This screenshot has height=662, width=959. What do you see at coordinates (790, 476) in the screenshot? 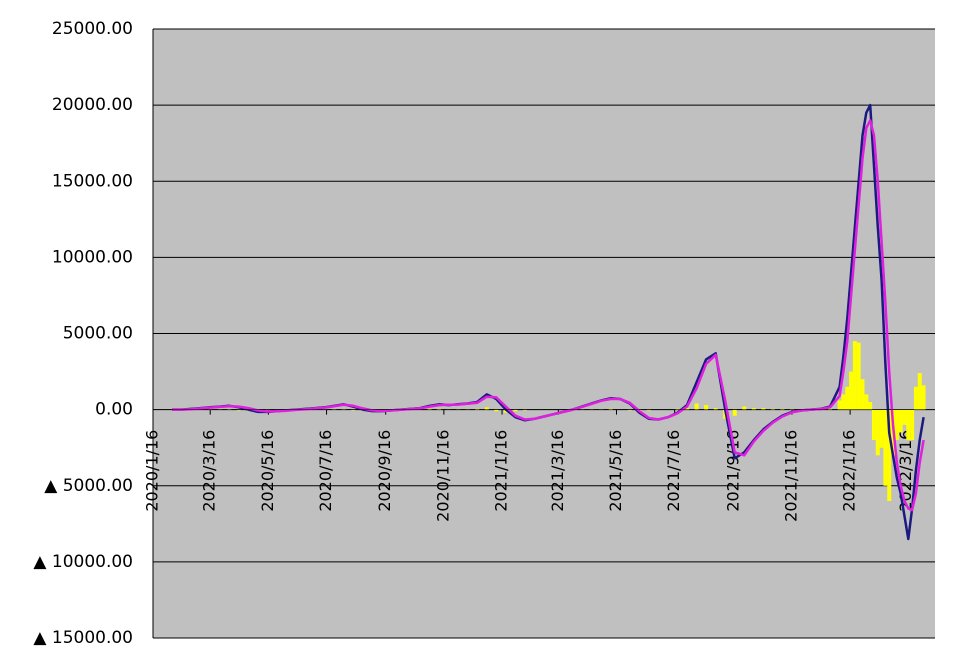
I see `x-tick-label: 2021/11/16` at bounding box center [790, 476].